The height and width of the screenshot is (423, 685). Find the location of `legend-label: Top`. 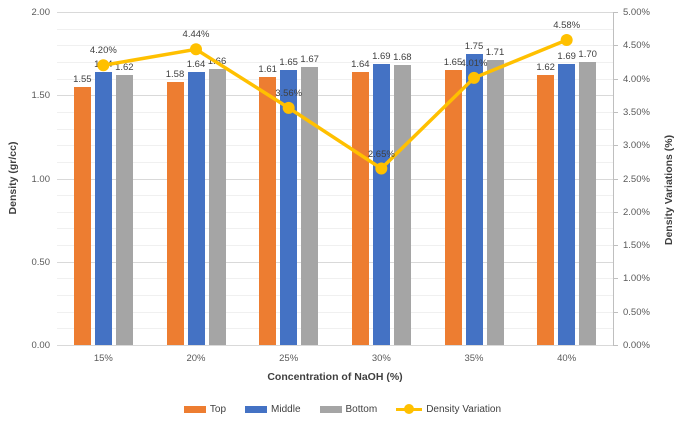

legend-label: Top is located at coordinates (218, 409).